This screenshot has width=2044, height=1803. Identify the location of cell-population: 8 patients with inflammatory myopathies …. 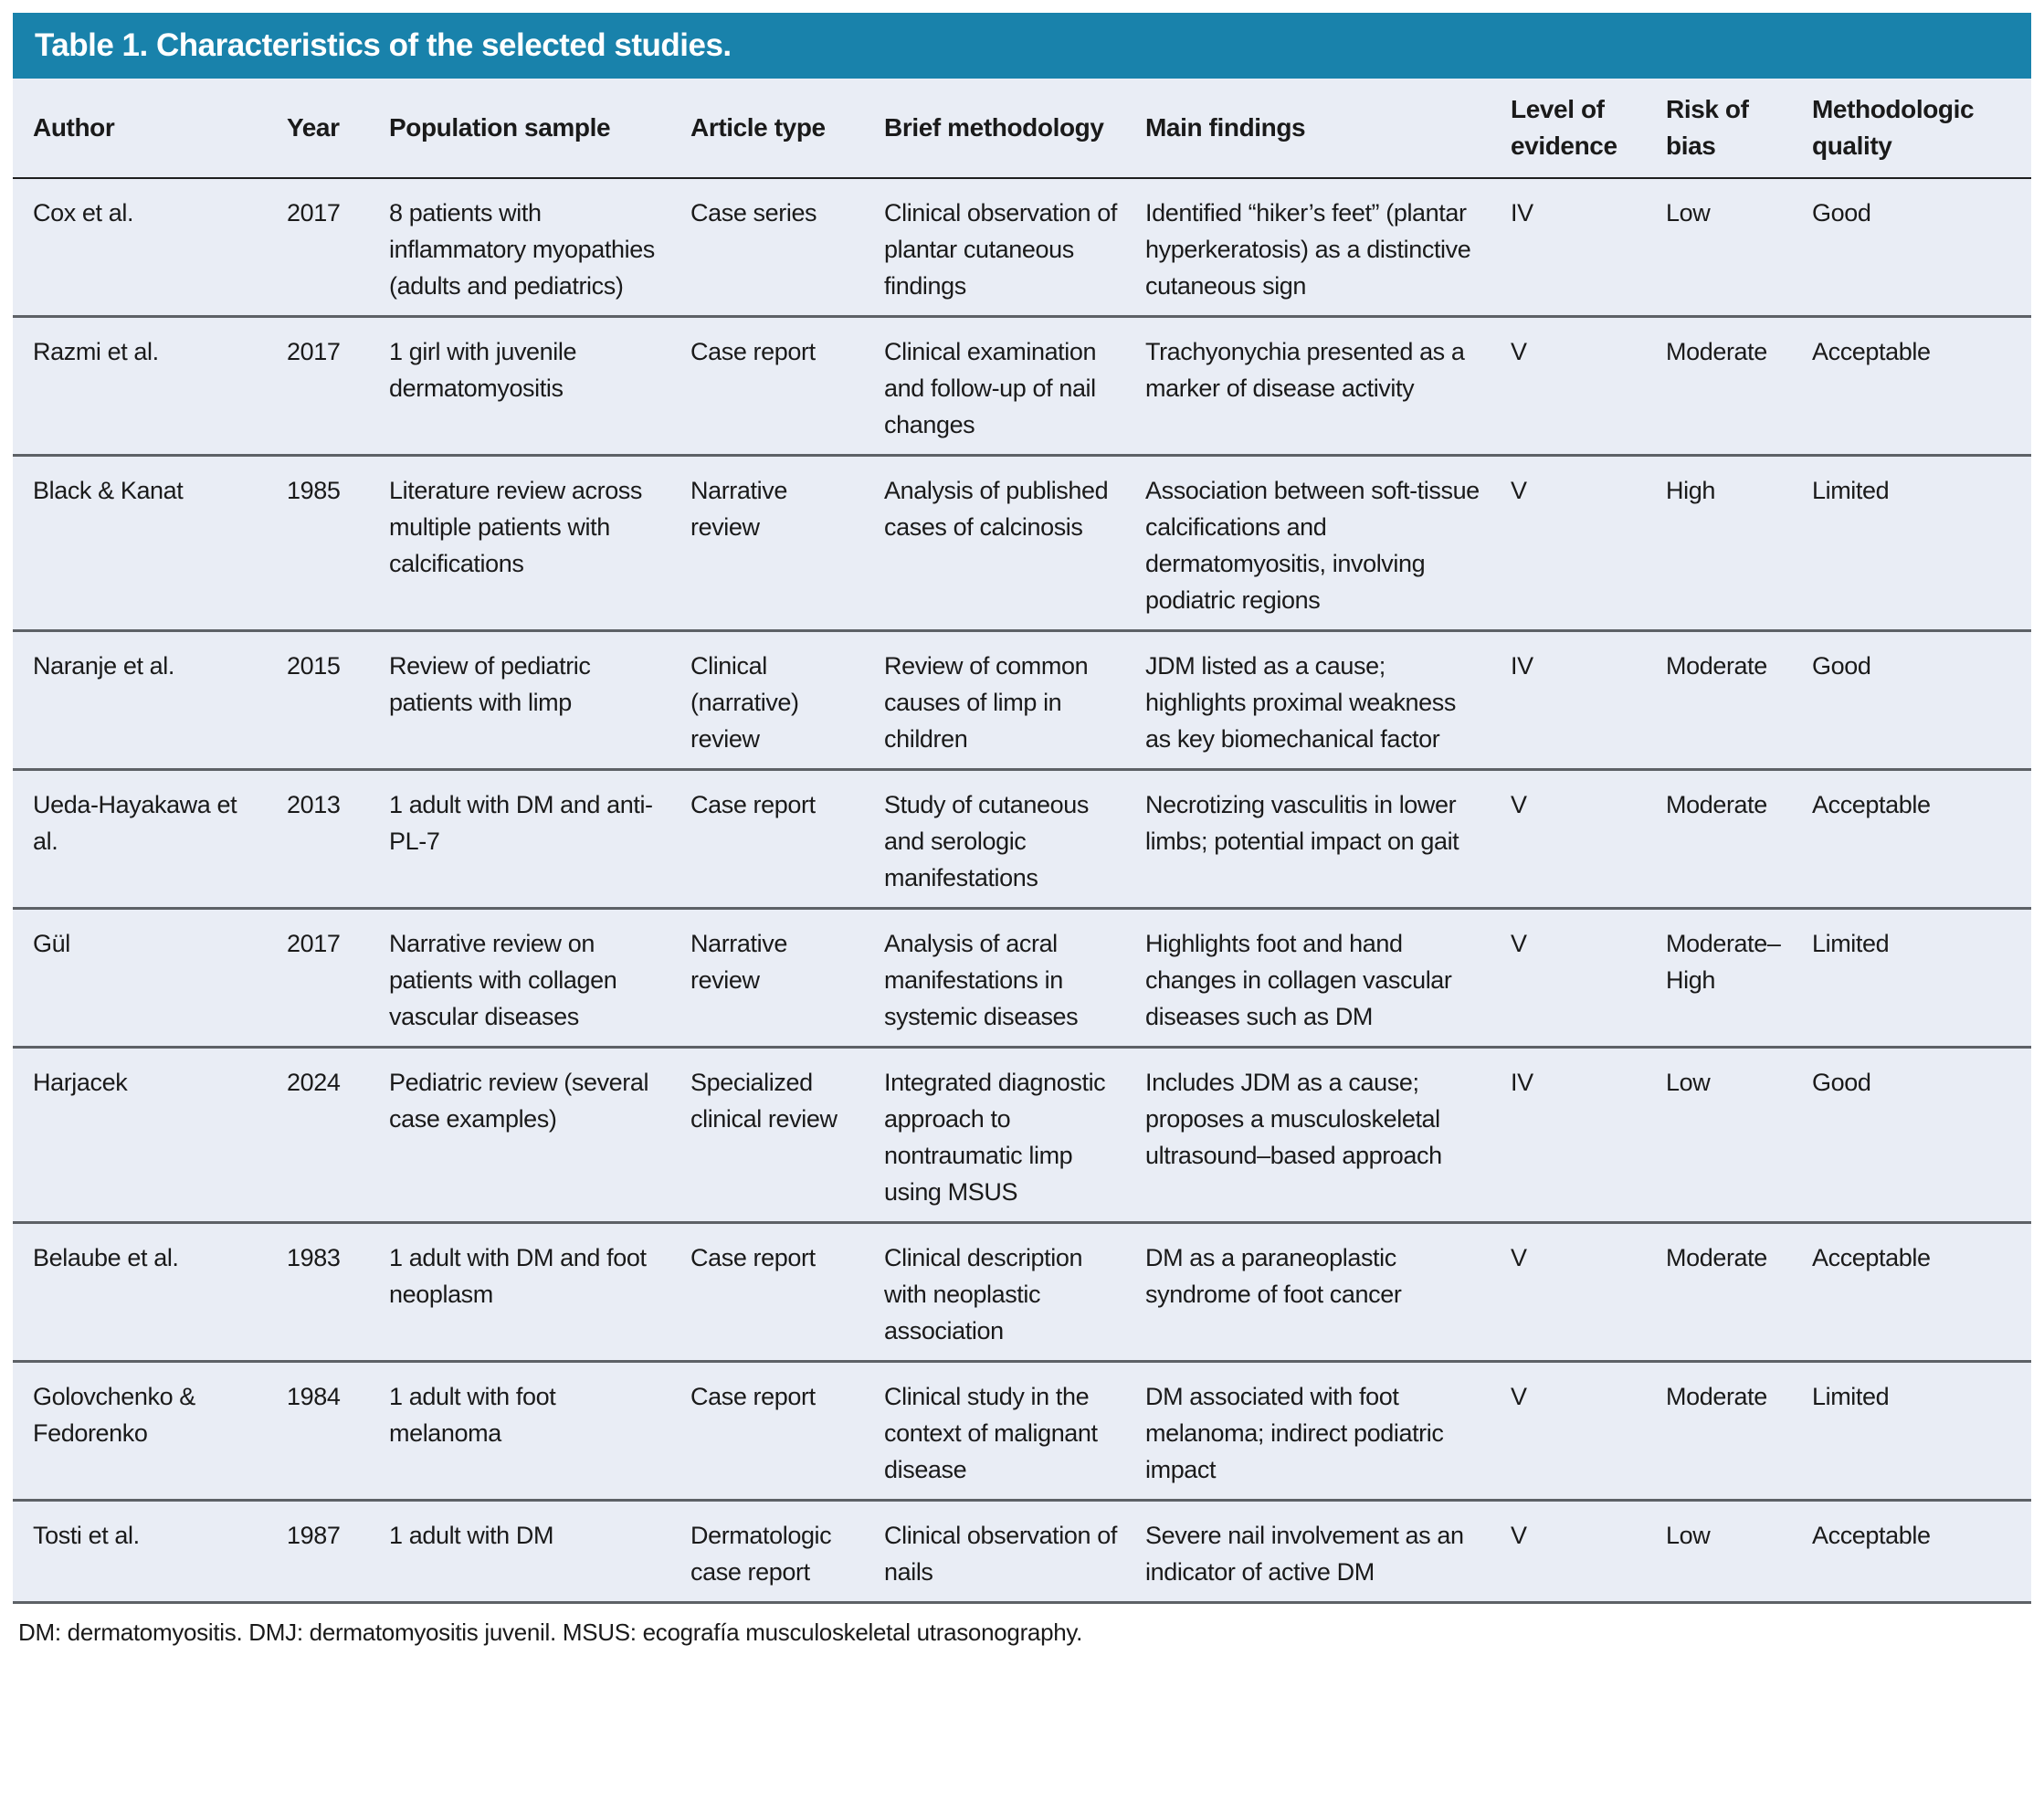
(539, 248).